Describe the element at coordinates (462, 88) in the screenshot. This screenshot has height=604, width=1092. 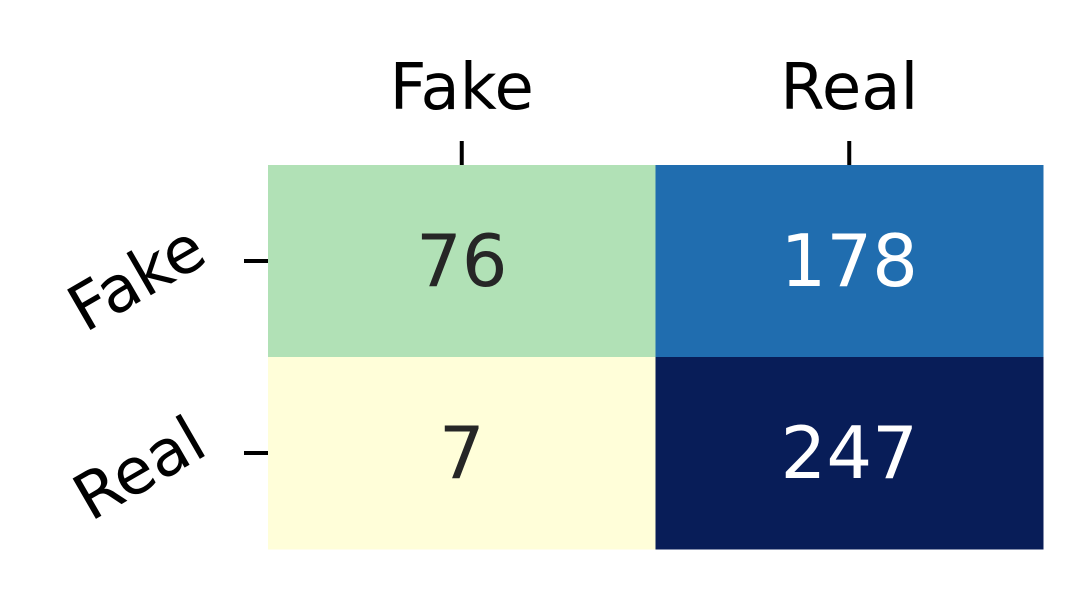
I see `x-tick-label: Fake` at that location.